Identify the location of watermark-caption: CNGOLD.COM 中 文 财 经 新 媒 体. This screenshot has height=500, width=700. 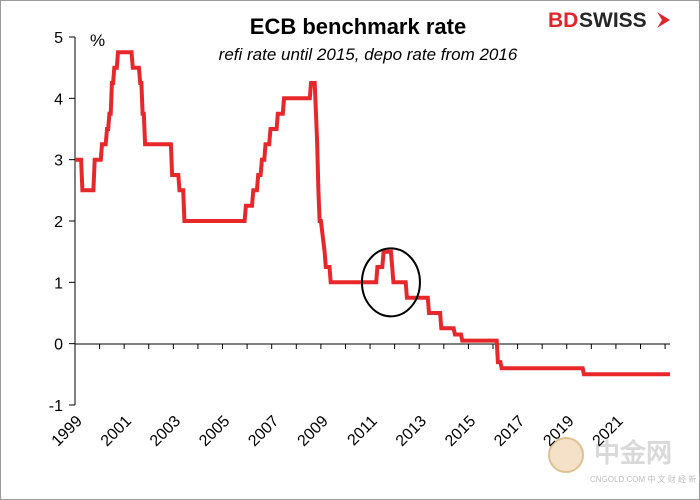
(645, 479).